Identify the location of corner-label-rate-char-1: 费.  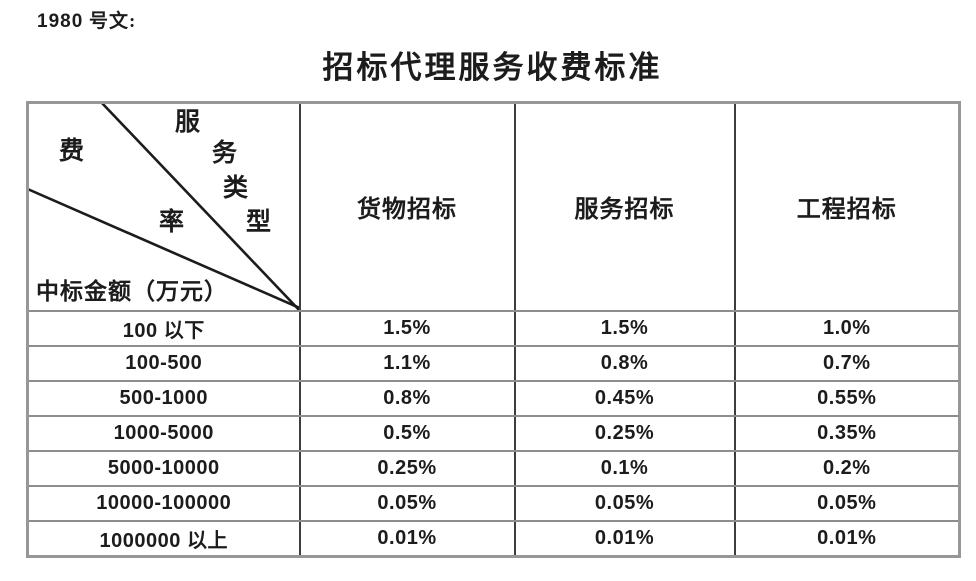
(72, 151).